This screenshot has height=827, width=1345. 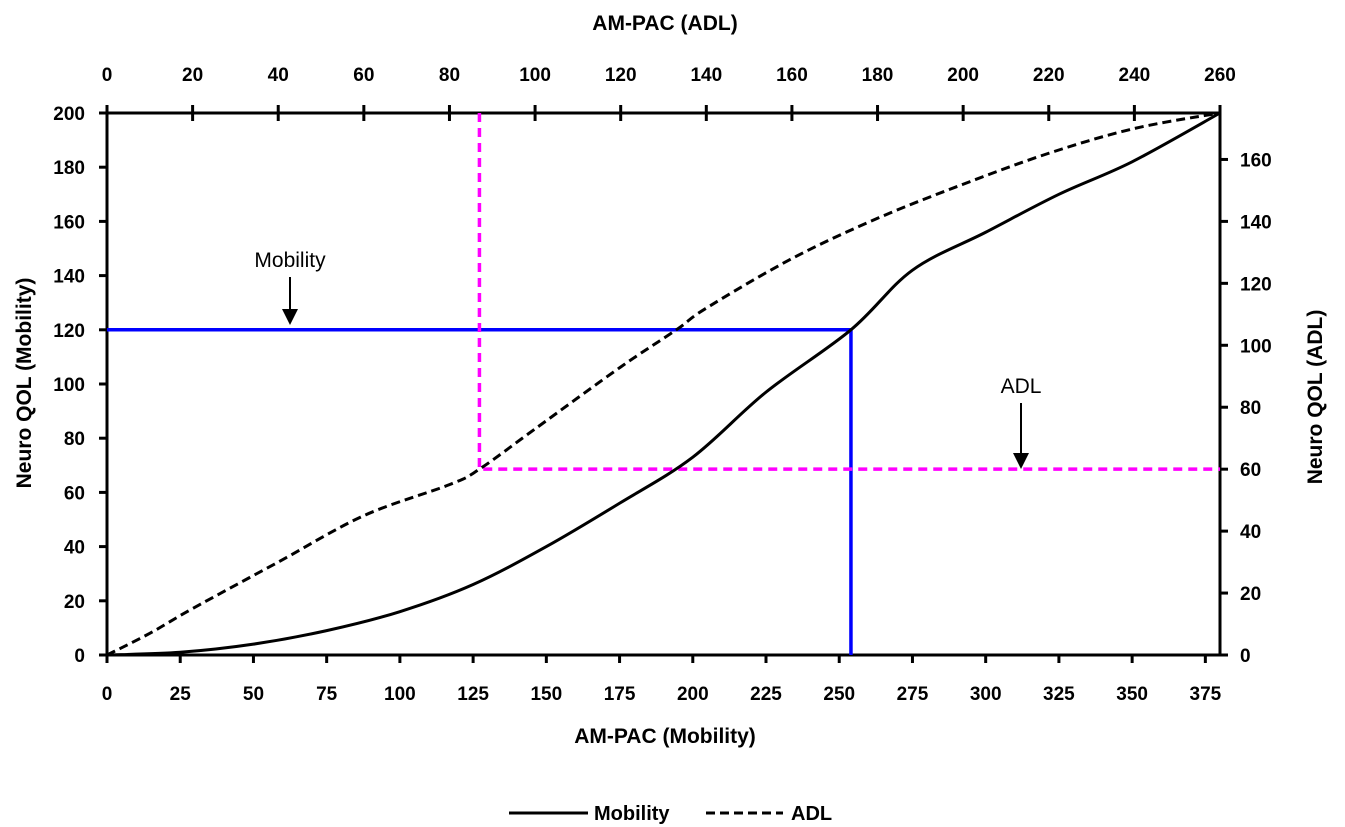 I want to click on x-top-tick-label: 260, so click(x=1220, y=75).